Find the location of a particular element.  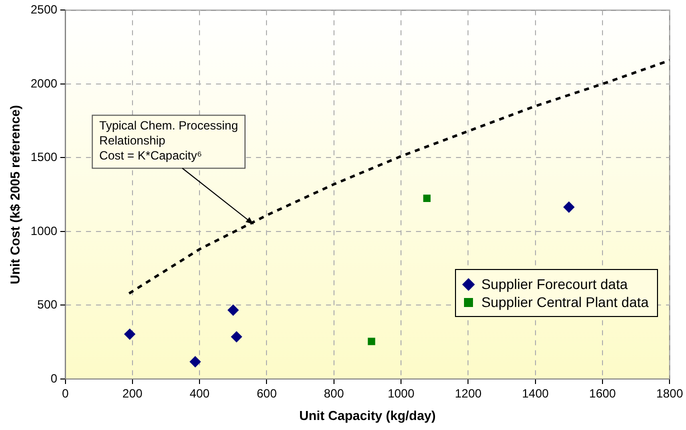

x-axis-title: Unit Capacity (kg/day) is located at coordinates (367, 415).